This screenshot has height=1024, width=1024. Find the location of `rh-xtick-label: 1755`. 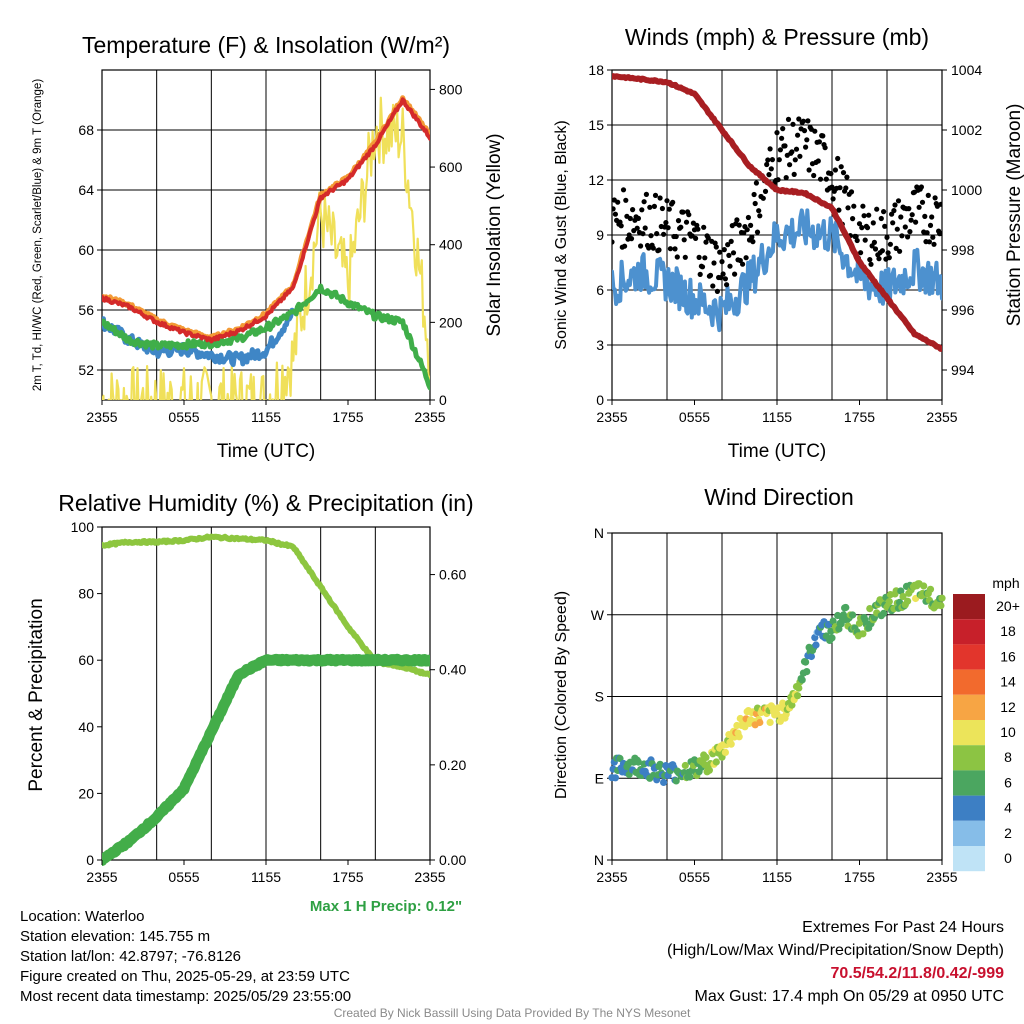

rh-xtick-label: 1755 is located at coordinates (347, 877).